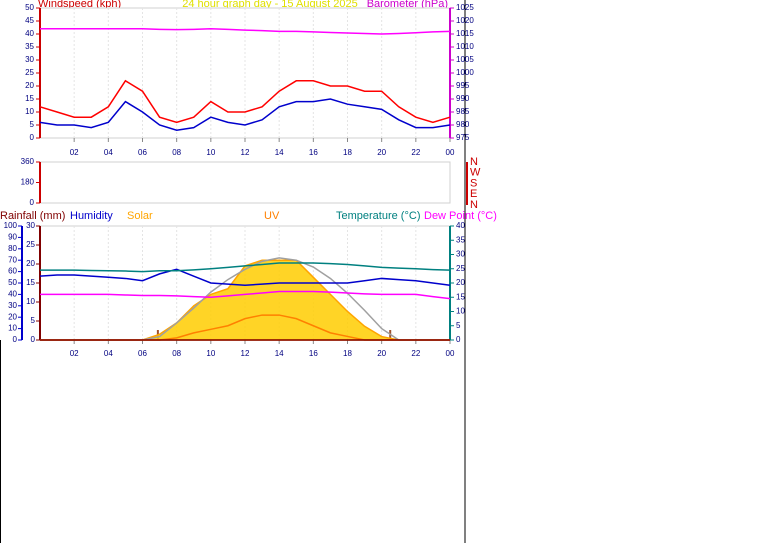 The image size is (761, 543). Describe the element at coordinates (28, 182) in the screenshot. I see `y-tick-label: 180` at that location.